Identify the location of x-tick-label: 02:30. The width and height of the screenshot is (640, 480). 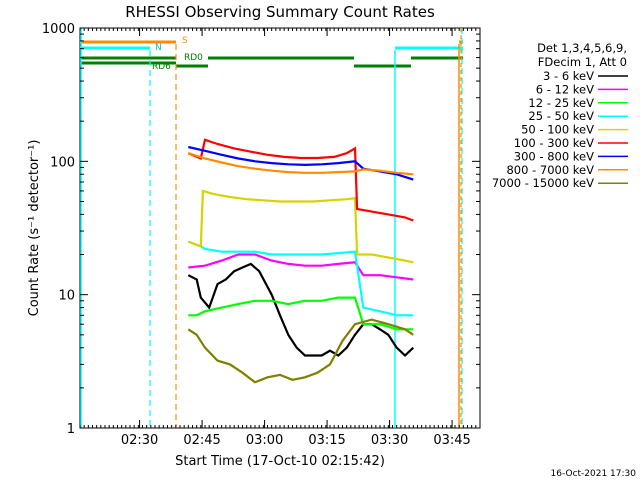
(139, 440).